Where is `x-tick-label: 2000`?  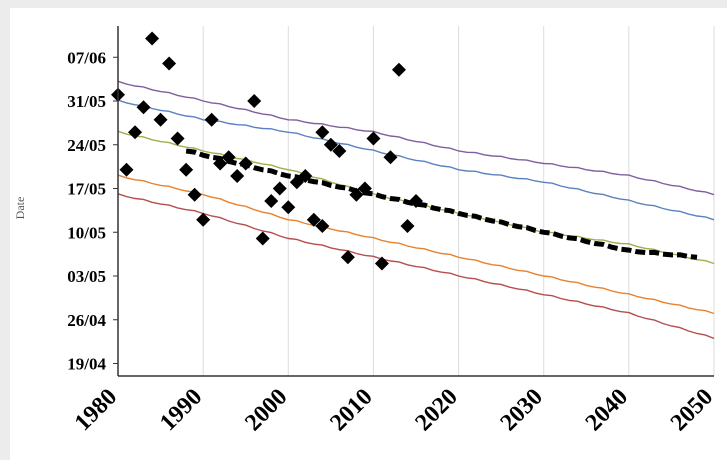
x-tick-label: 2000 is located at coordinates (266, 410).